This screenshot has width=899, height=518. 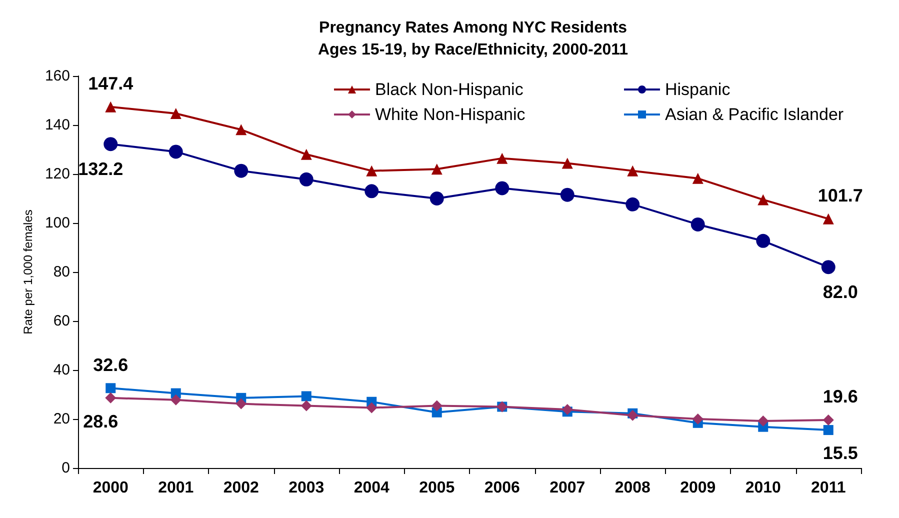 I want to click on y-tick-label: 40, so click(x=61, y=370).